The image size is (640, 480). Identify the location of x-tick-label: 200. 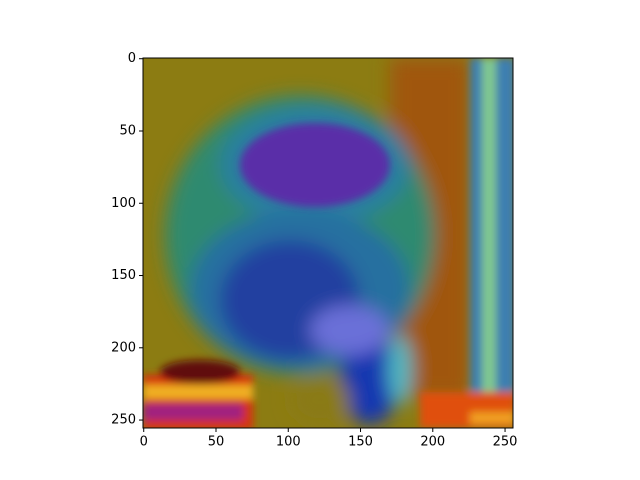
(432, 442).